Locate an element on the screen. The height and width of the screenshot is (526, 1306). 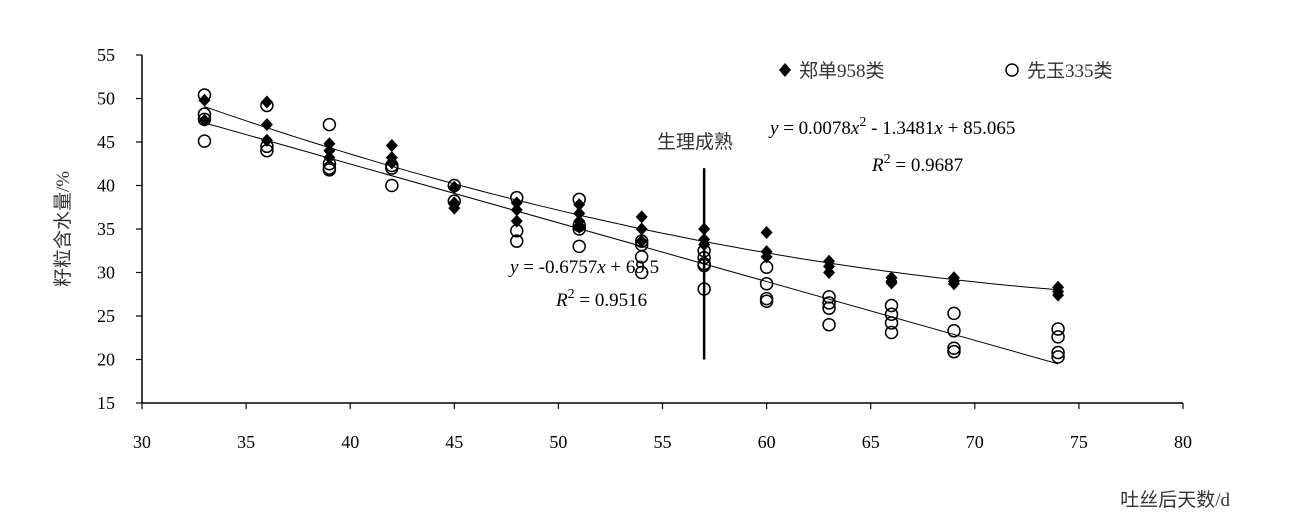
eq1-exp: 2 is located at coordinates (862, 122).